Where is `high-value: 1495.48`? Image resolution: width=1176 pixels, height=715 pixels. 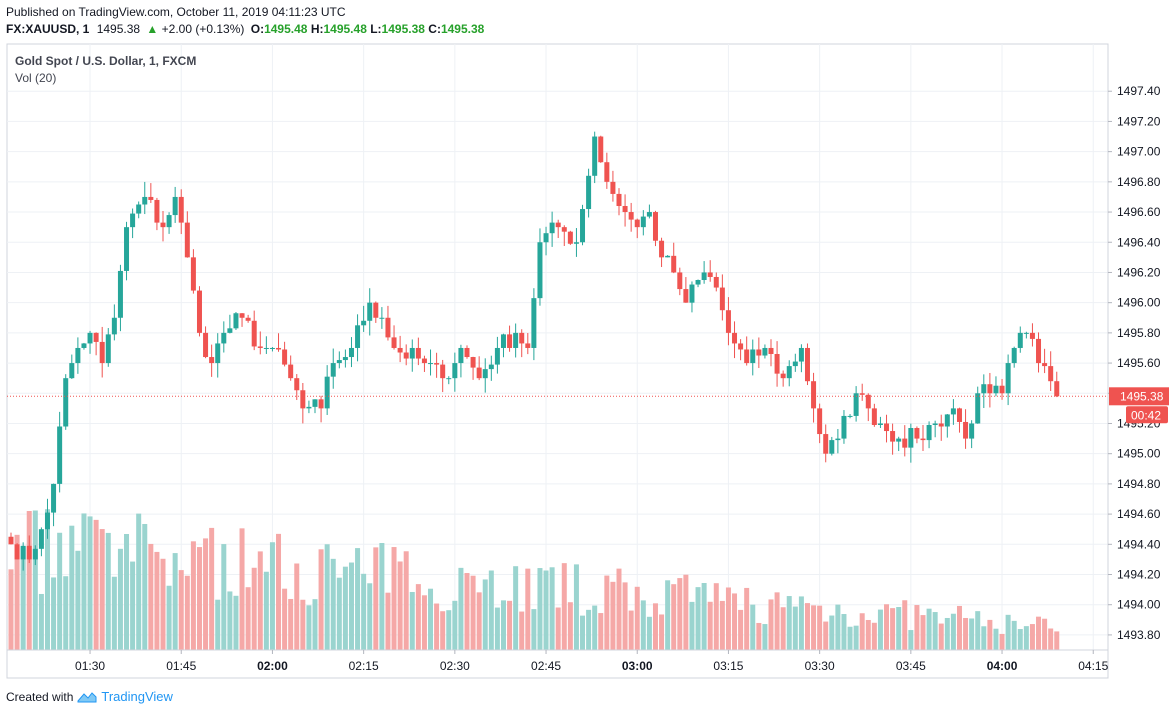
high-value: 1495.48 is located at coordinates (345, 29).